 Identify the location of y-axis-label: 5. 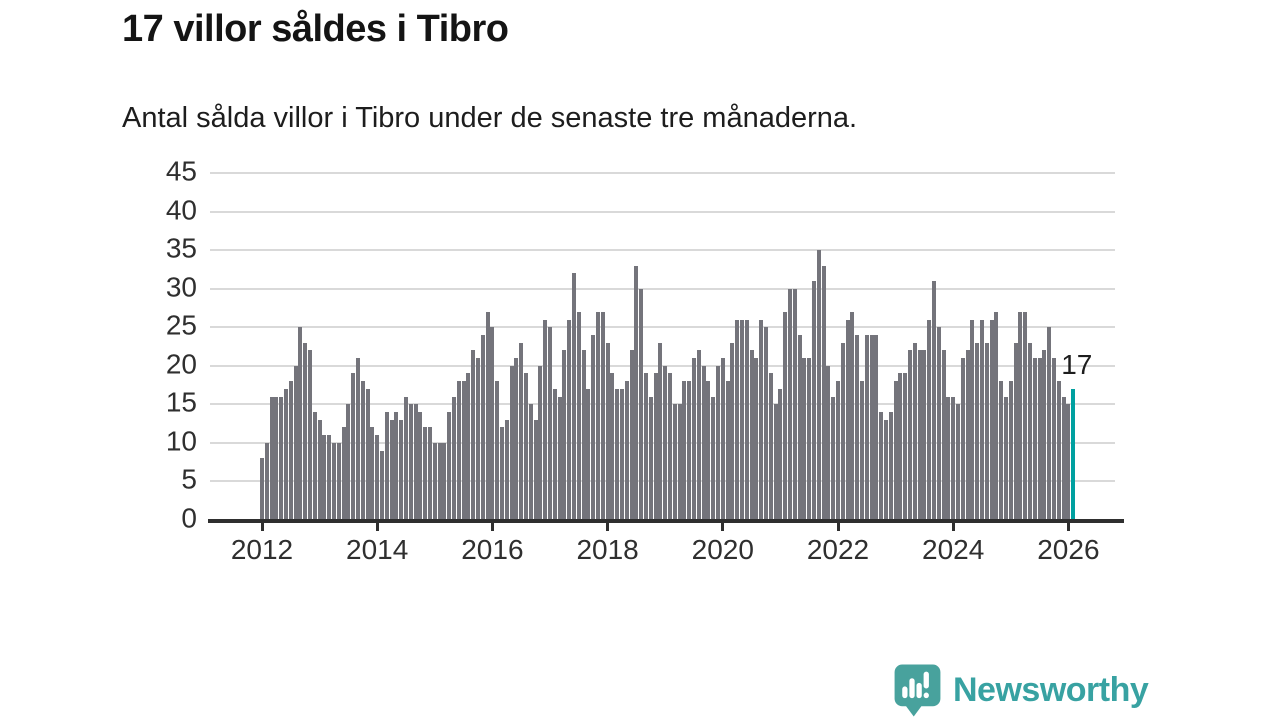
(189, 480).